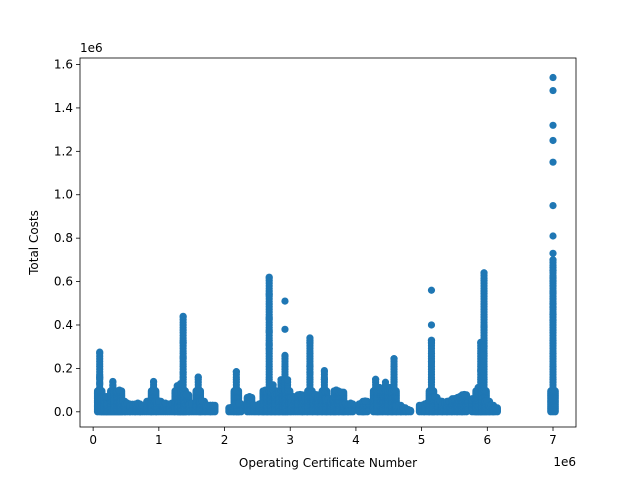 This screenshot has width=640, height=480. What do you see at coordinates (159, 440) in the screenshot?
I see `x-tick-label: 1` at bounding box center [159, 440].